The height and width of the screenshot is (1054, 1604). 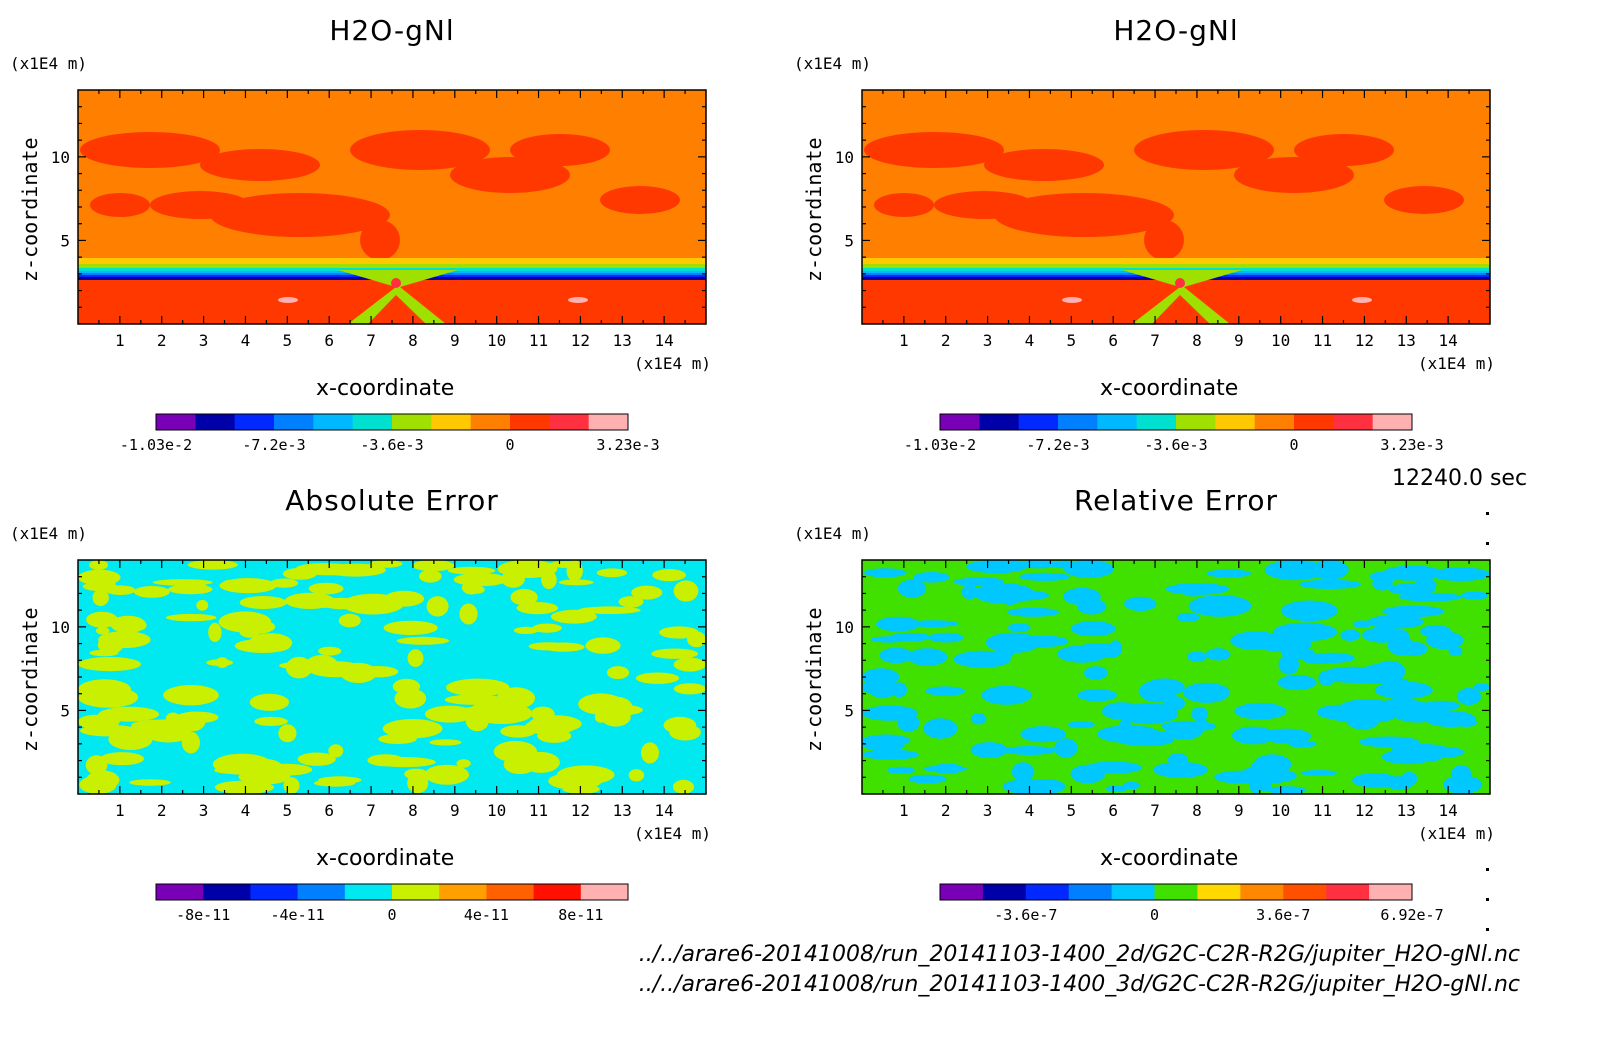 I want to click on y-tick-label: 5, so click(x=65, y=710).